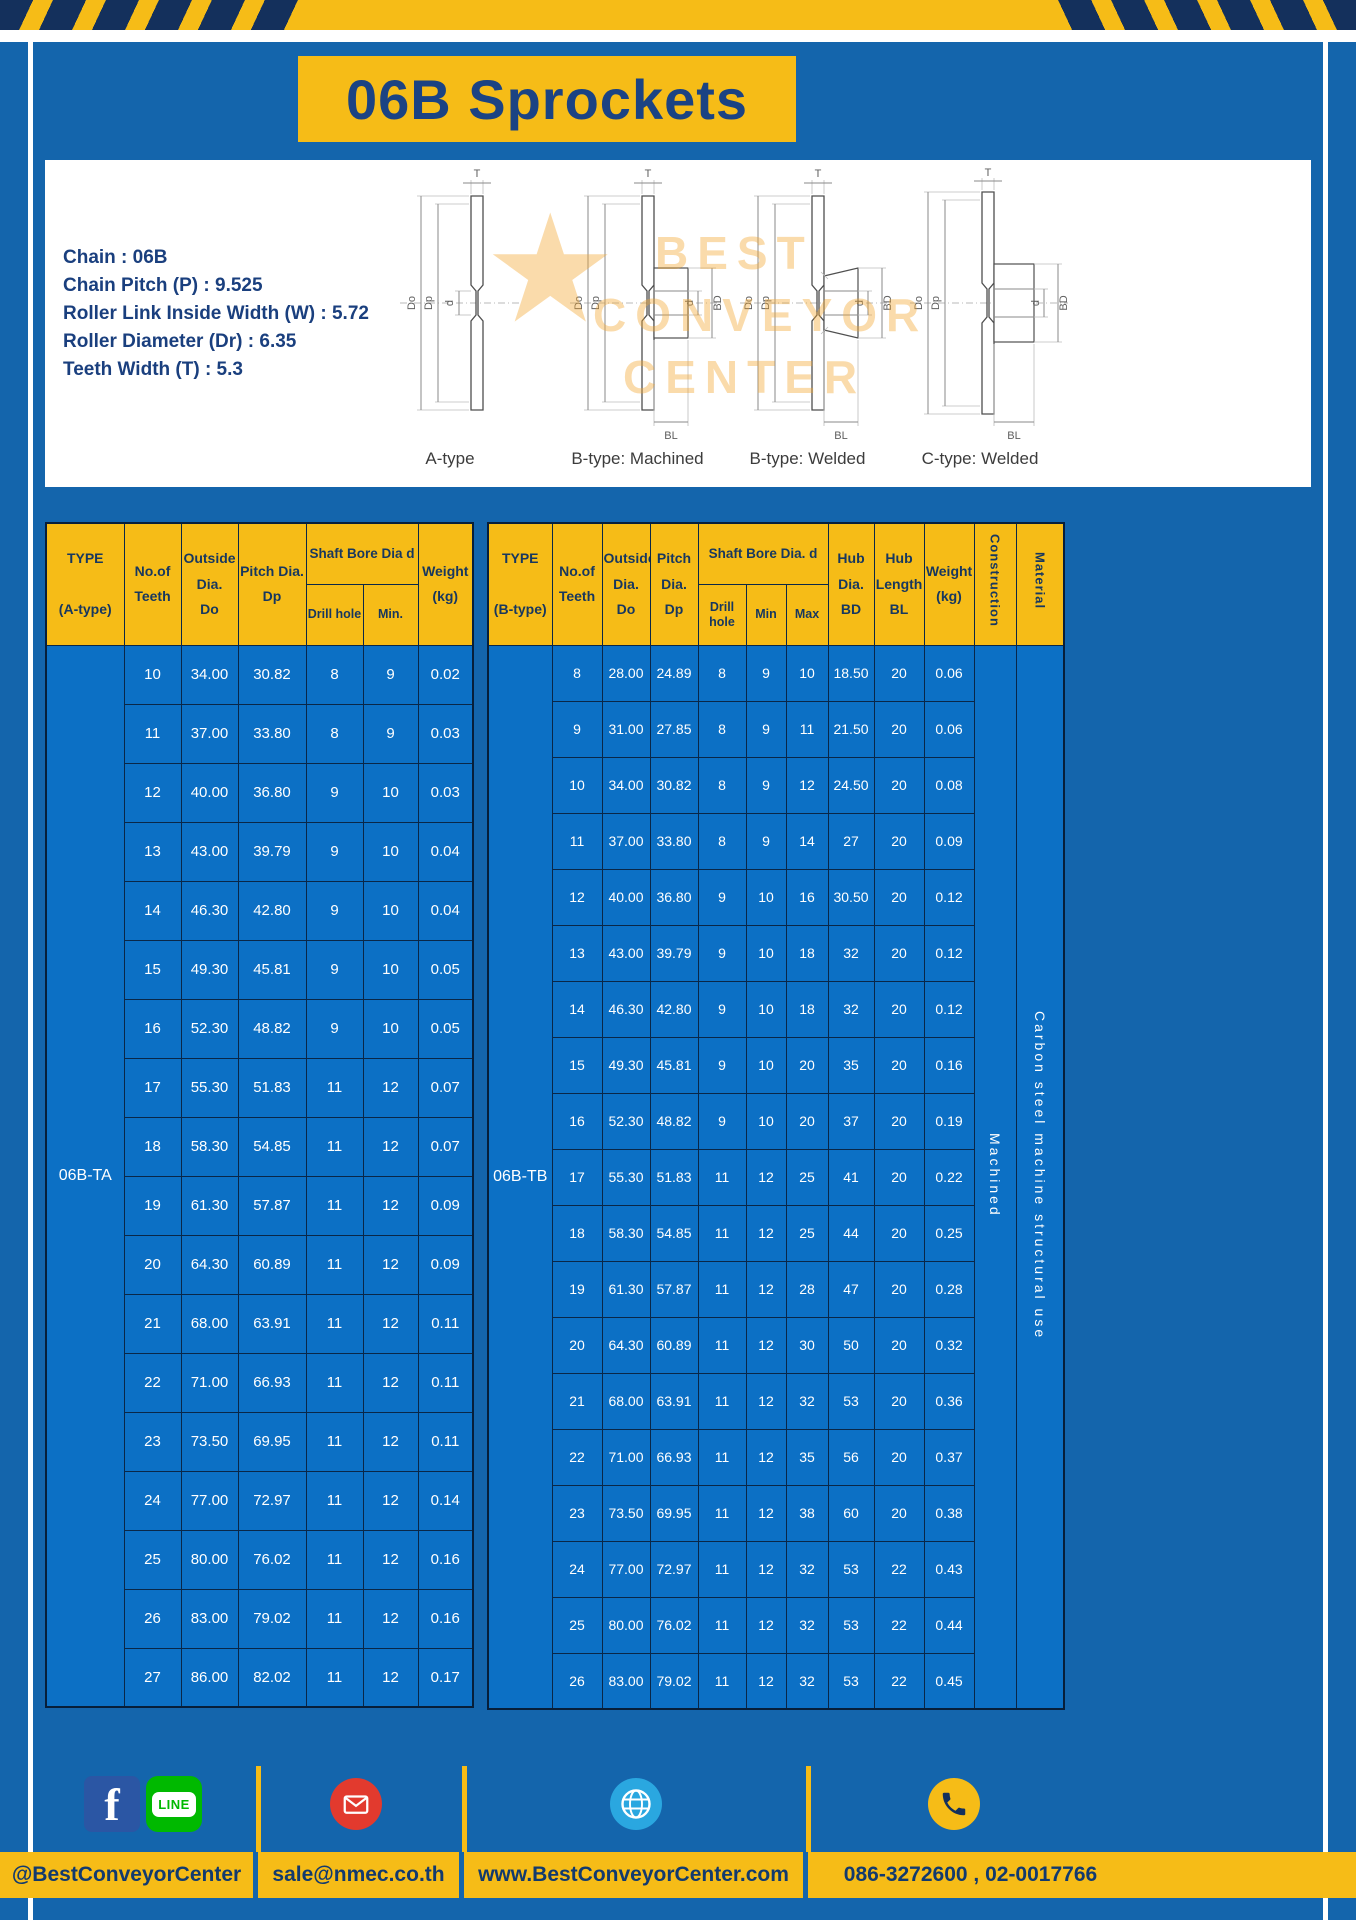 This screenshot has width=1356, height=1920. What do you see at coordinates (648, 174) in the screenshot?
I see `dim-label-t: T` at bounding box center [648, 174].